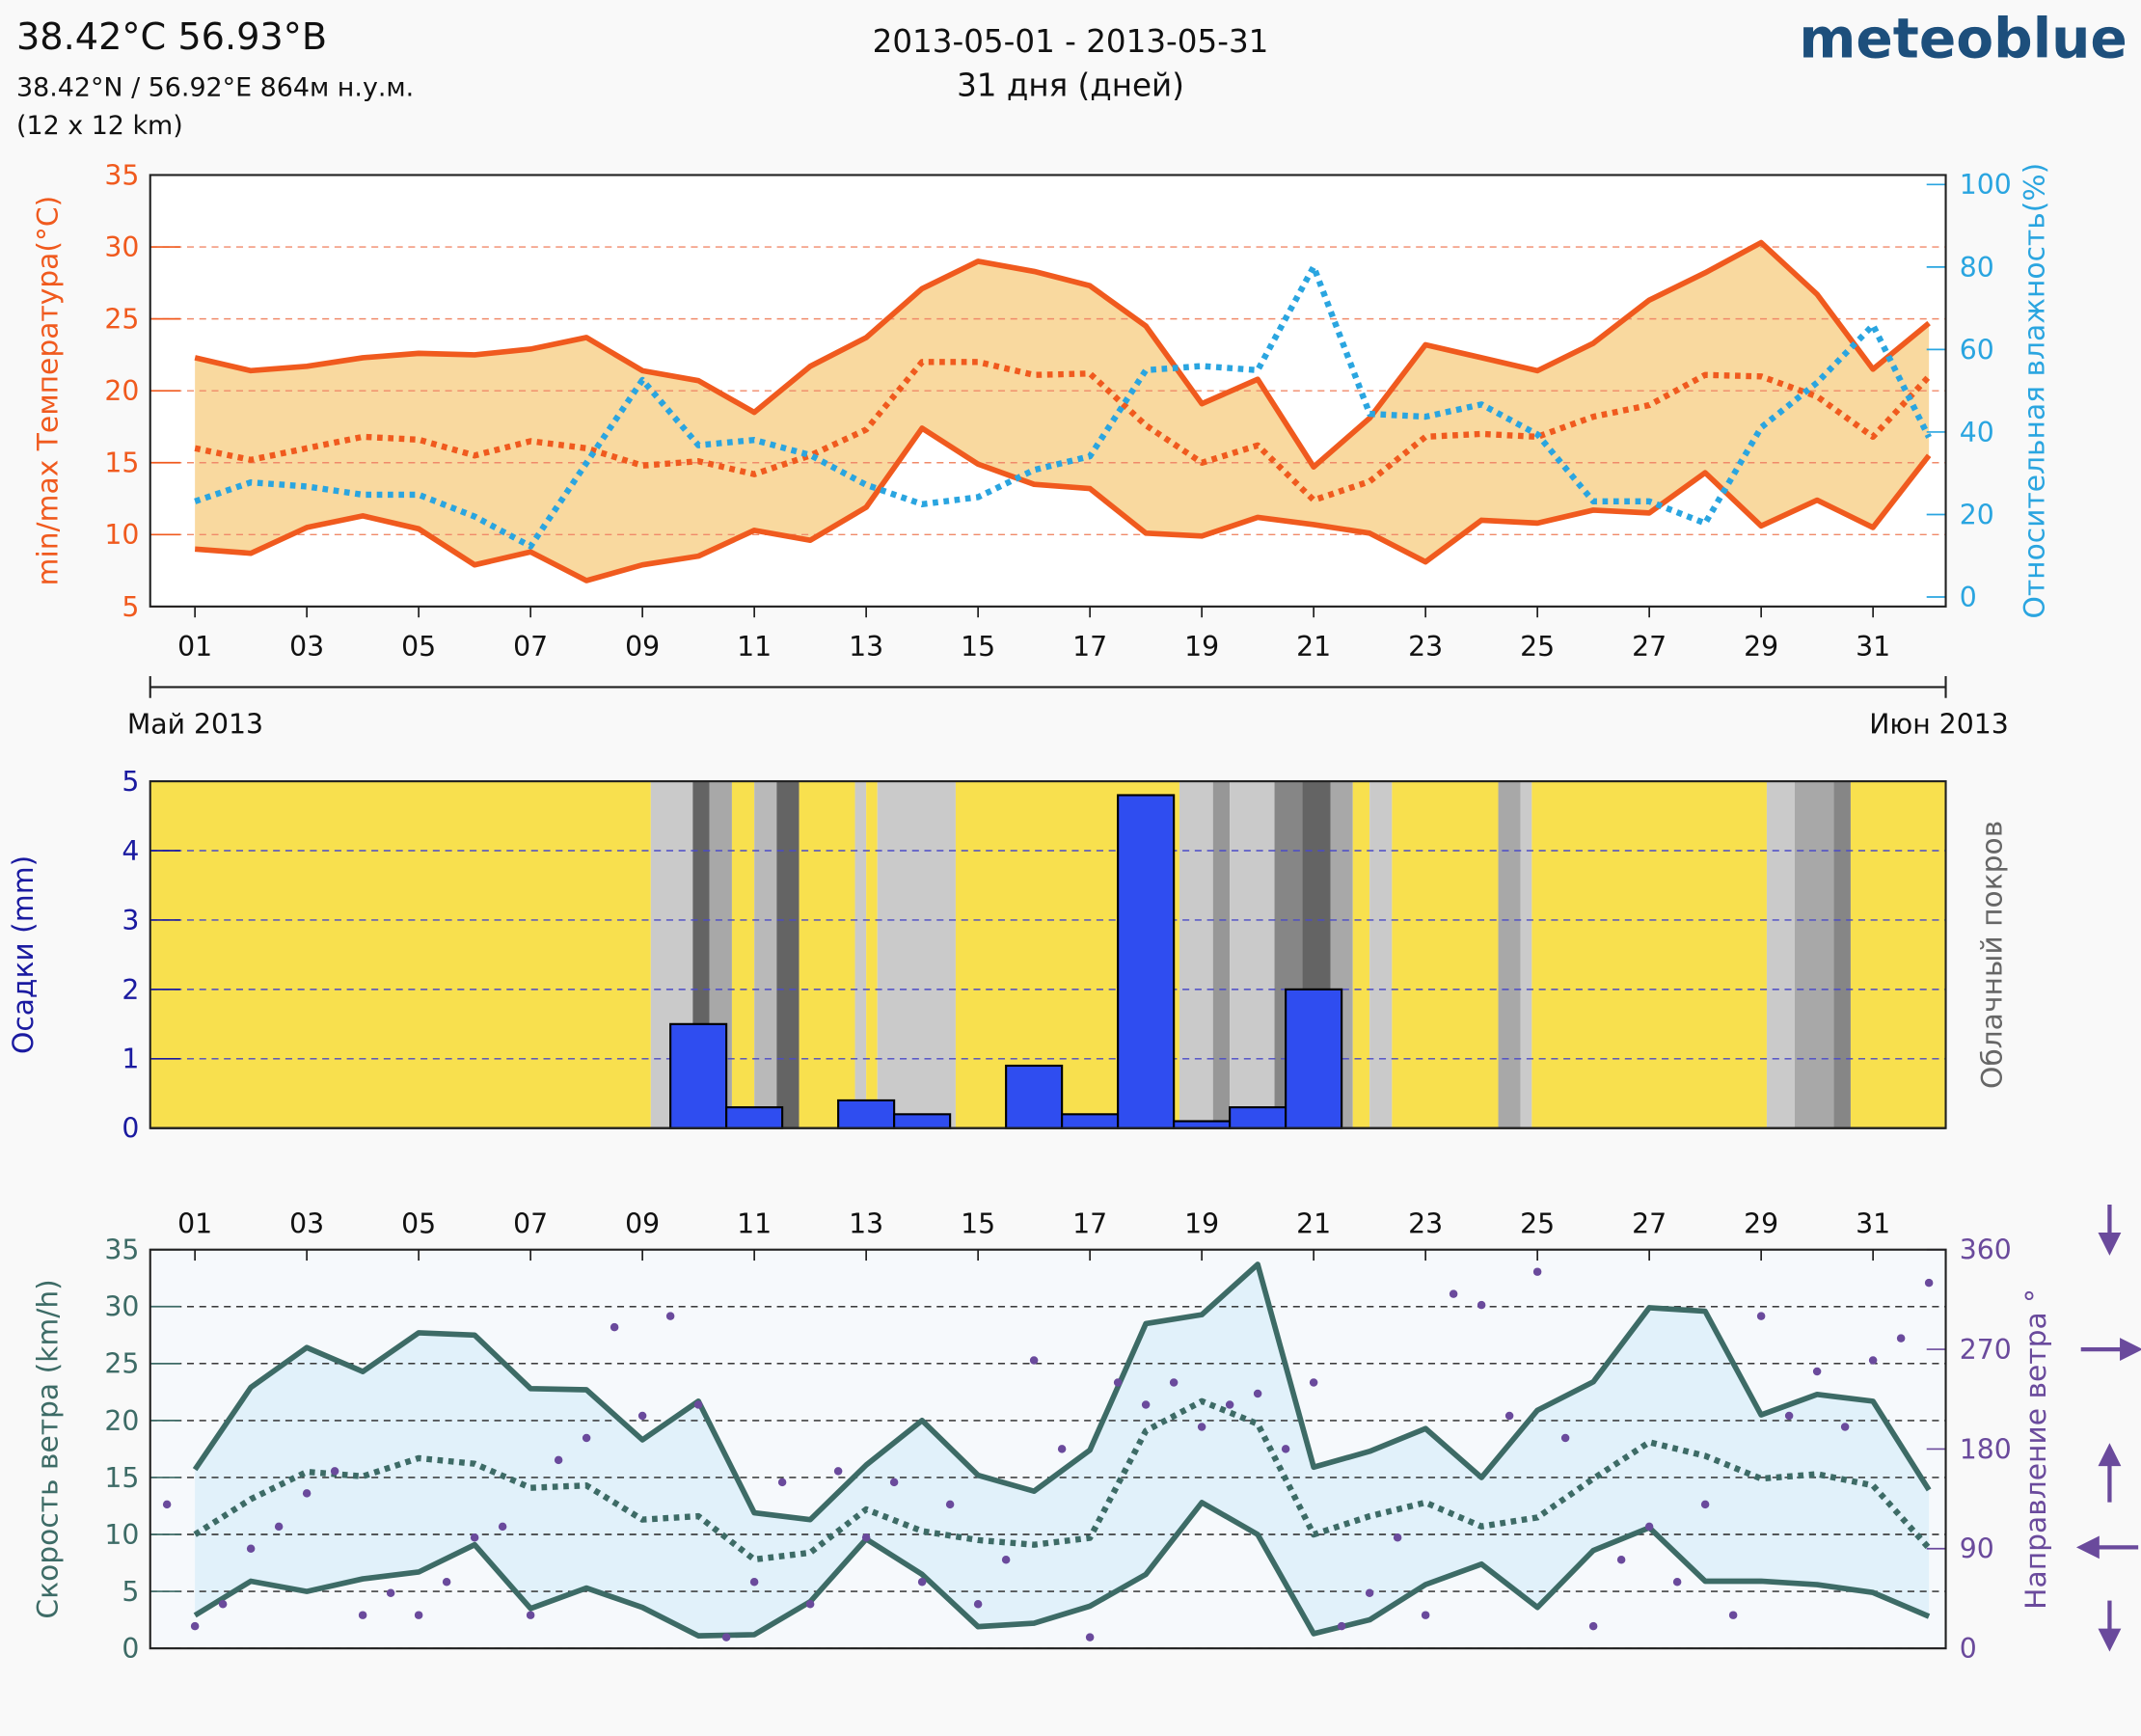 This screenshot has width=2141, height=1736. What do you see at coordinates (1761, 647) in the screenshot?
I see `x-tick-label: 29` at bounding box center [1761, 647].